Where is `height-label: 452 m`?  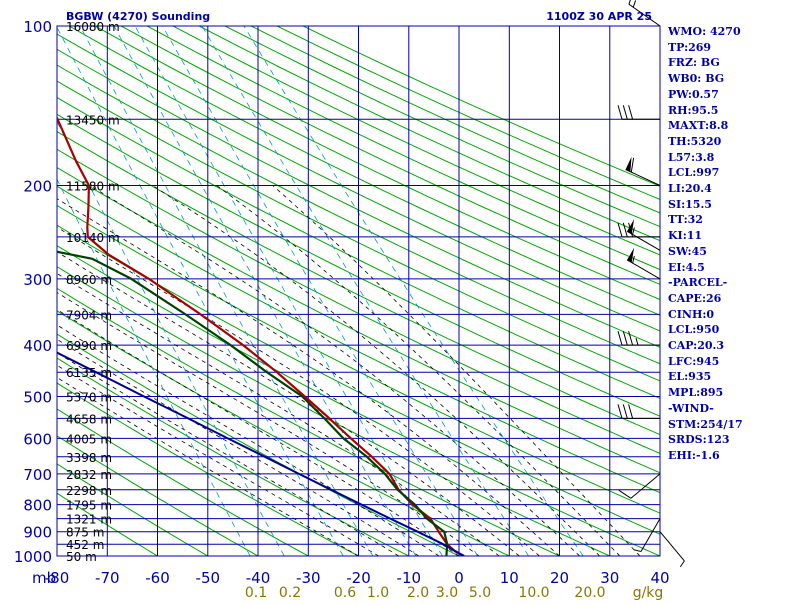
height-label: 452 m is located at coordinates (85, 545).